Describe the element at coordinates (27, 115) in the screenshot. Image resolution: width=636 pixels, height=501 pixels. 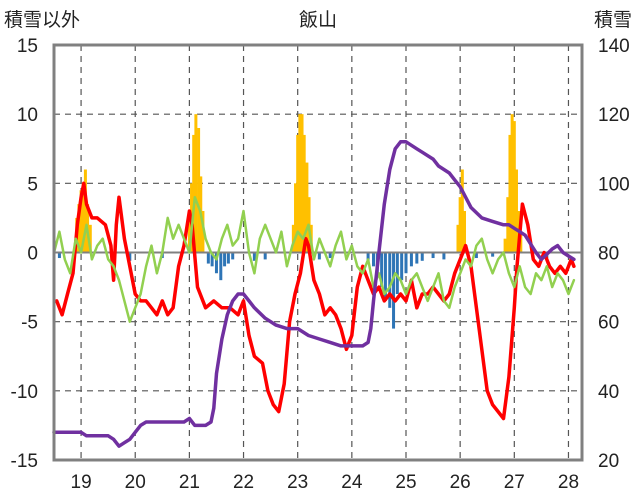
I see `y-left-tick-label-1: 10` at that location.